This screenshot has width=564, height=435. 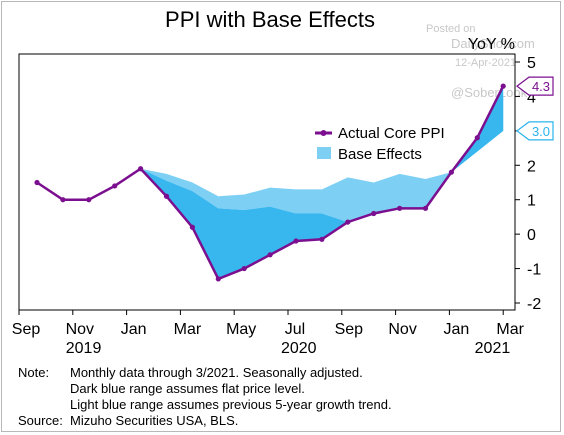 What do you see at coordinates (531, 166) in the screenshot?
I see `y-tick-label: 2` at bounding box center [531, 166].